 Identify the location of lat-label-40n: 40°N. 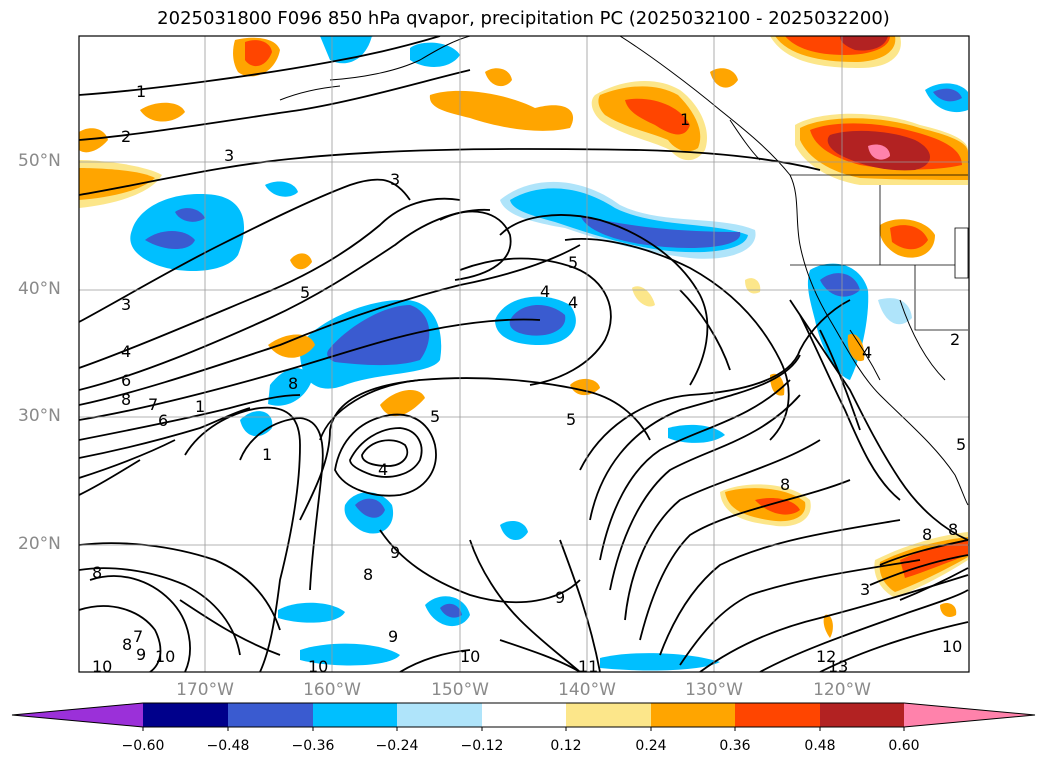
(39, 289).